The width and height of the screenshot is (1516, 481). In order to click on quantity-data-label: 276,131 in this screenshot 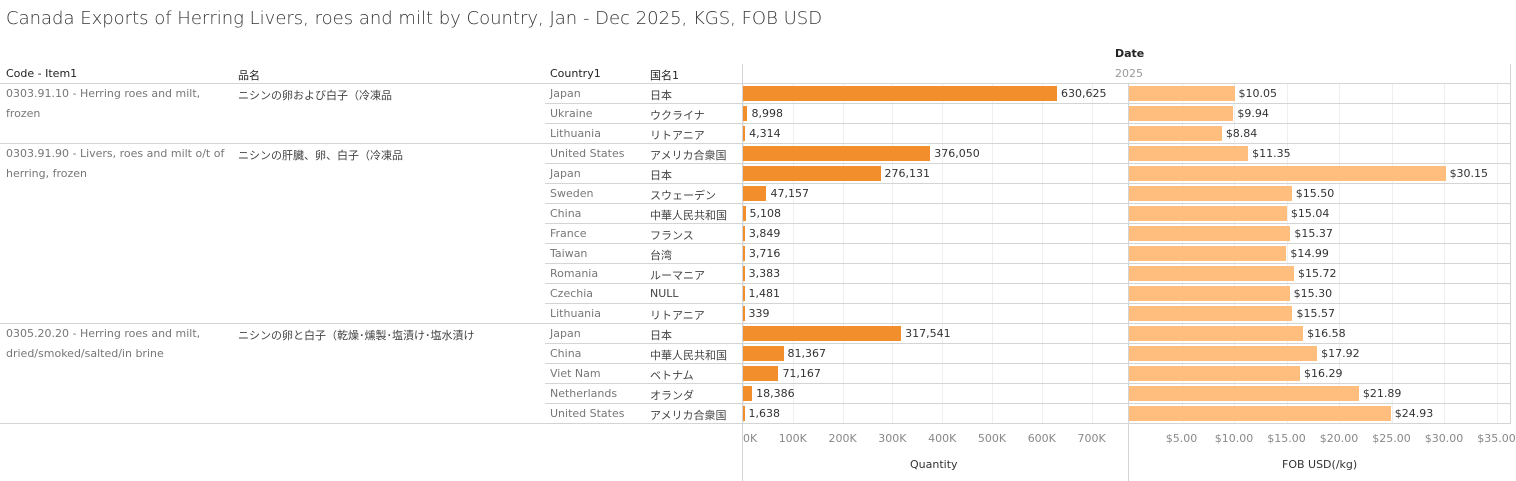, I will do `click(907, 173)`.